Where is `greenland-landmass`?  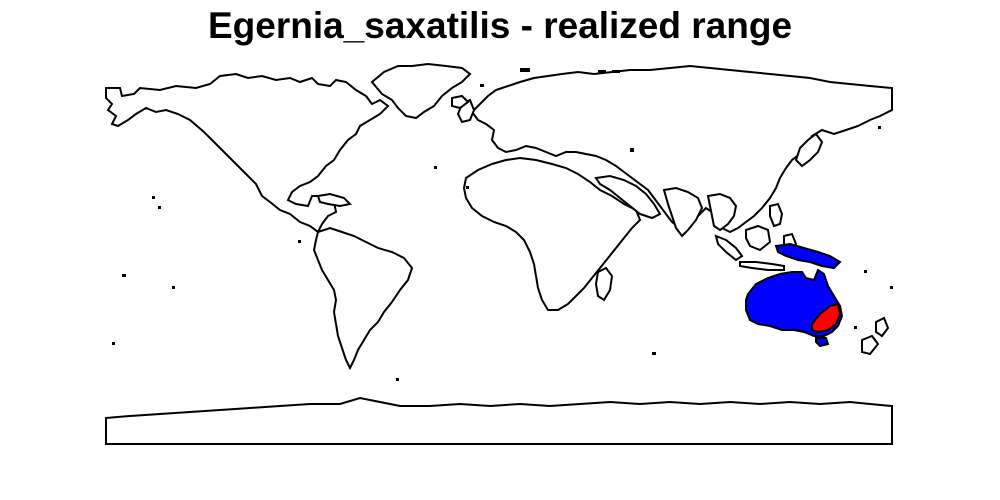 greenland-landmass is located at coordinates (421, 91).